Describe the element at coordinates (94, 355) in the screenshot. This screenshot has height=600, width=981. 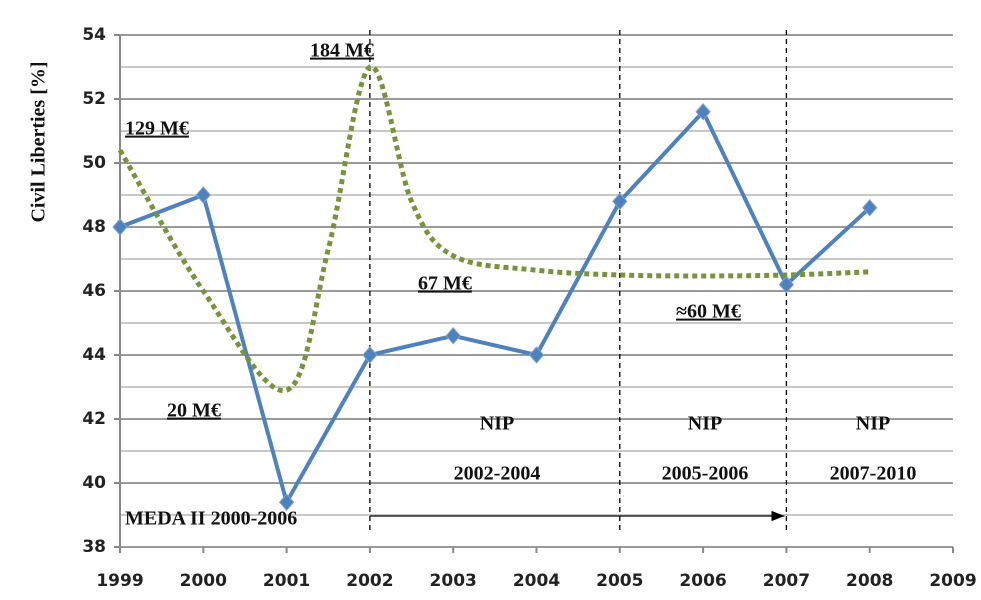
I see `y-tick-label: 44` at that location.